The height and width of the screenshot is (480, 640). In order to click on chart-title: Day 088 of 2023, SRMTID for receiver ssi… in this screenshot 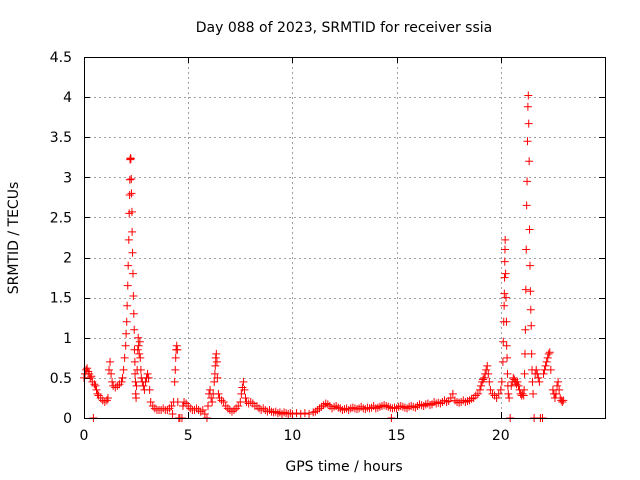, I will do `click(344, 28)`.